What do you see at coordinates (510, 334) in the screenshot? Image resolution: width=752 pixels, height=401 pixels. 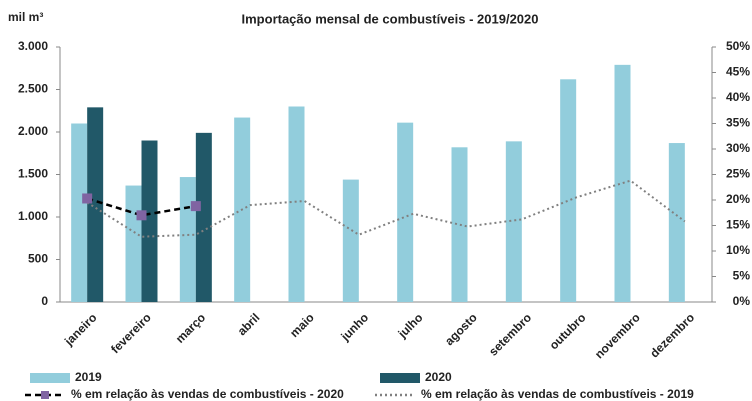 I see `x-tick-label: setembro` at bounding box center [510, 334].